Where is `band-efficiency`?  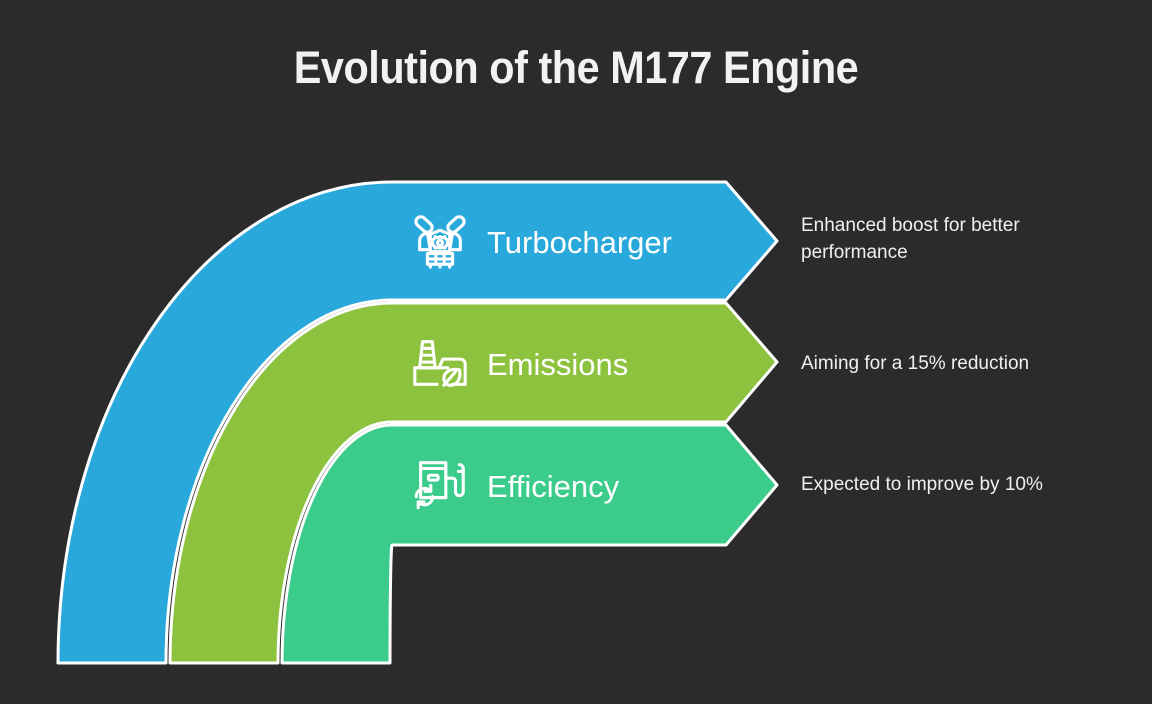
band-efficiency is located at coordinates (529, 544).